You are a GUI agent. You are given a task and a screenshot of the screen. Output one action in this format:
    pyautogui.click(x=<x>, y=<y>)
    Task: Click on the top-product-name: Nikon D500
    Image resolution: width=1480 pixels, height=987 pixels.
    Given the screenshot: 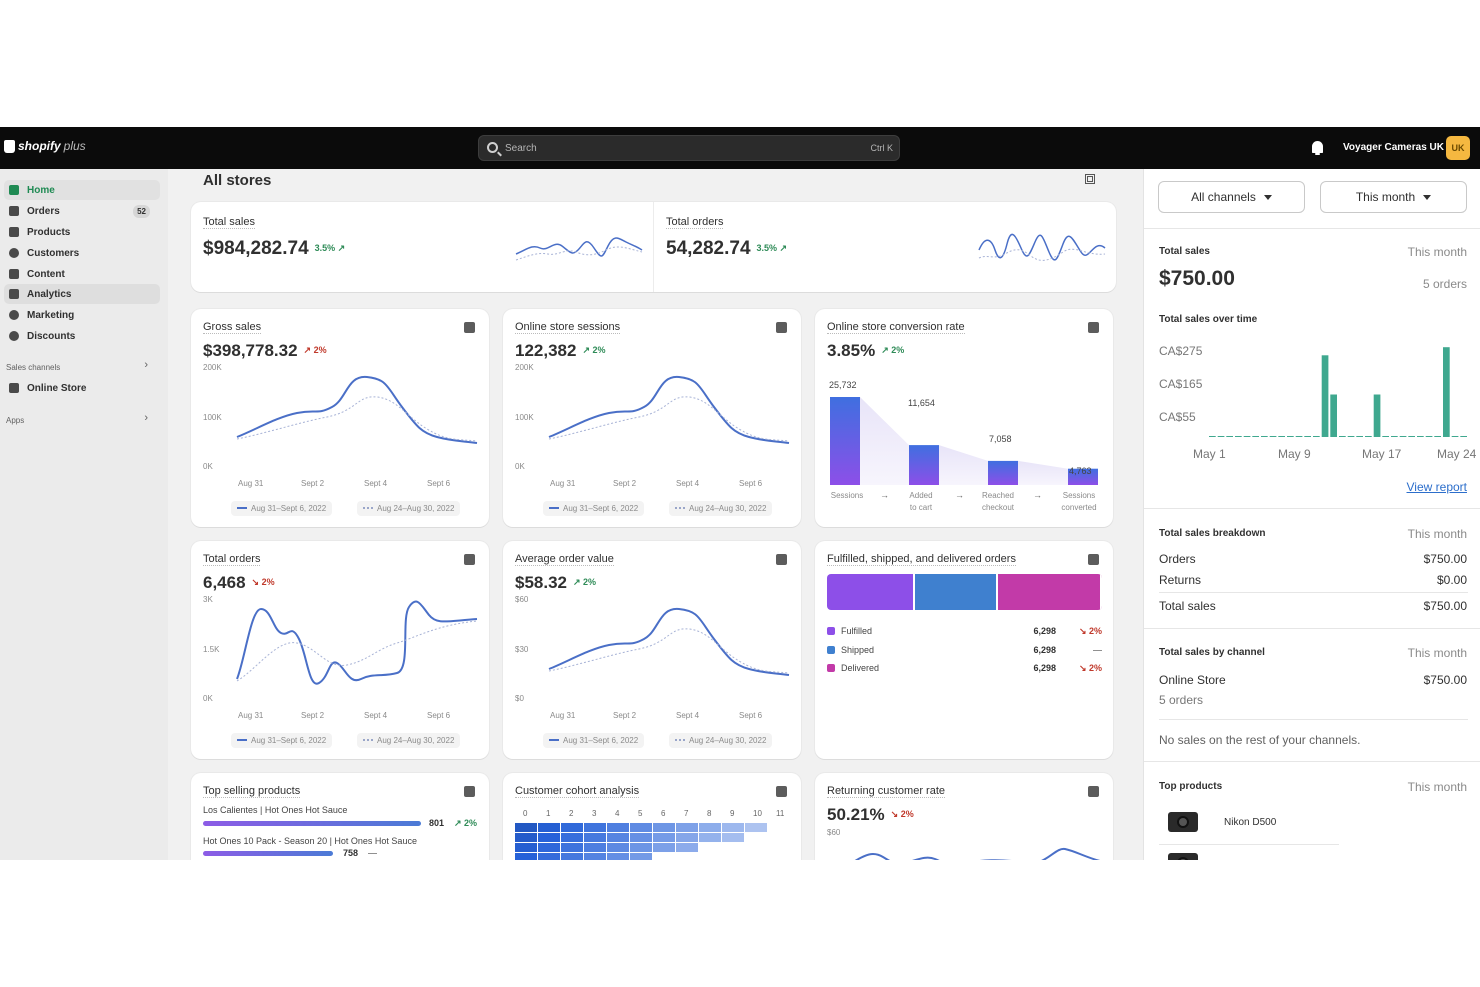 What is the action you would take?
    pyautogui.click(x=1250, y=822)
    